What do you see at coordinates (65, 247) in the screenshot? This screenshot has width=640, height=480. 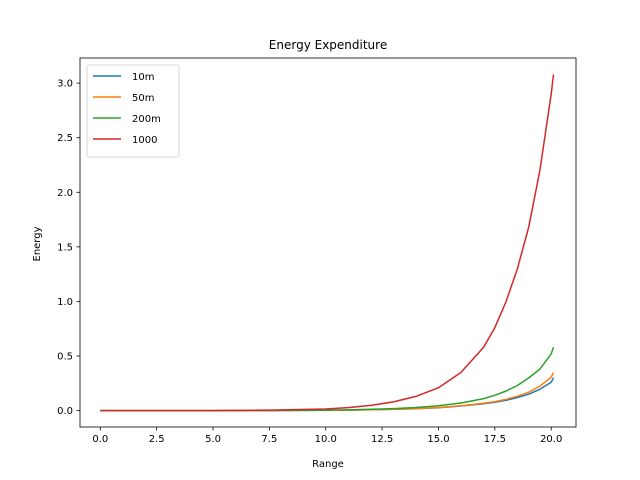 I see `y-tick-label: 1.5` at bounding box center [65, 247].